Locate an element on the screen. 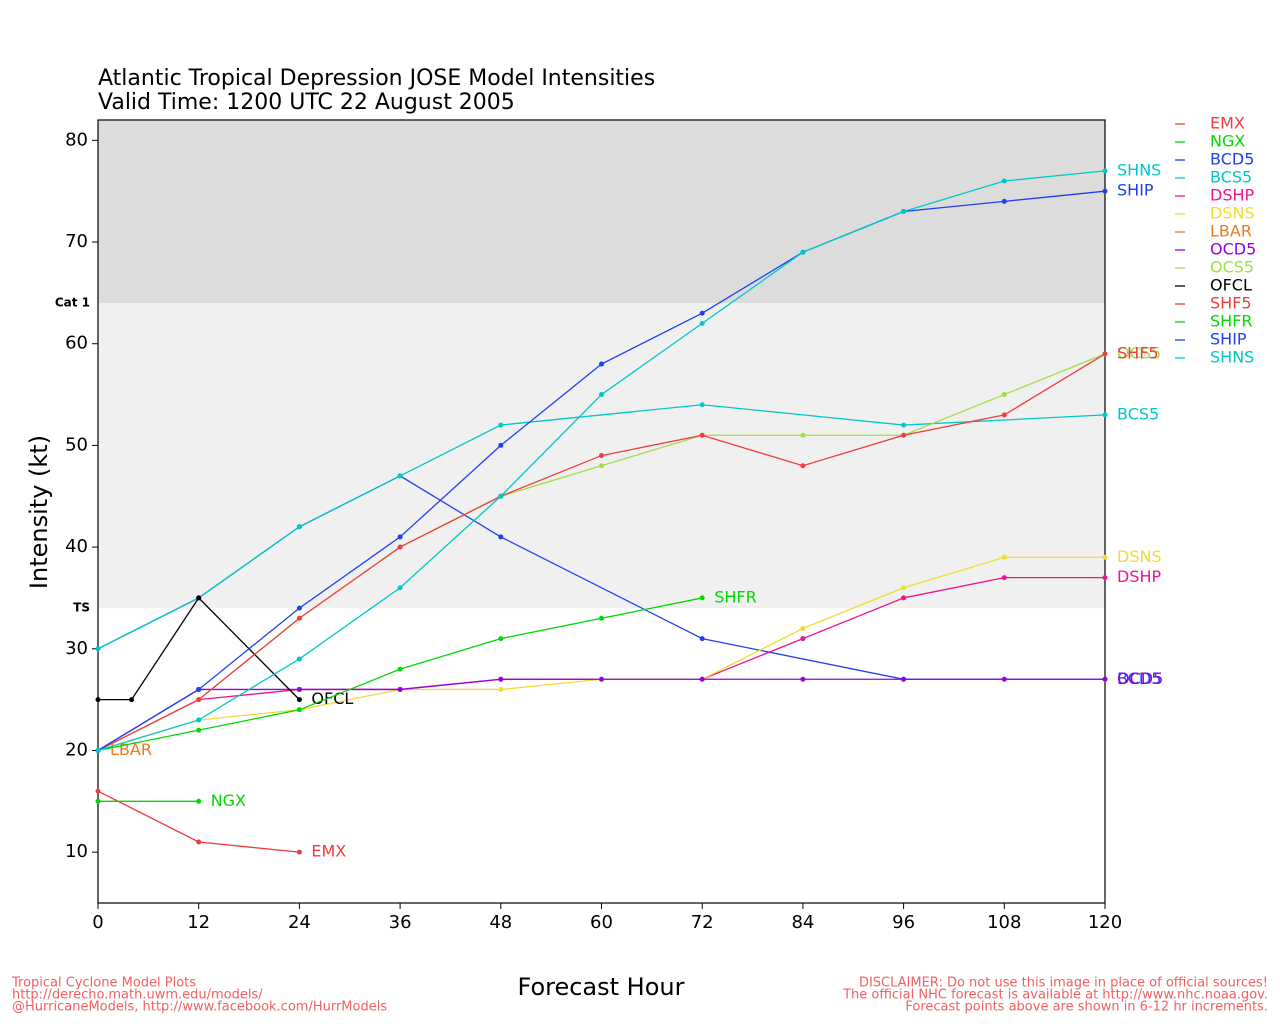  footer-left: Tropical Cyclone Model Plots is located at coordinates (103, 983).